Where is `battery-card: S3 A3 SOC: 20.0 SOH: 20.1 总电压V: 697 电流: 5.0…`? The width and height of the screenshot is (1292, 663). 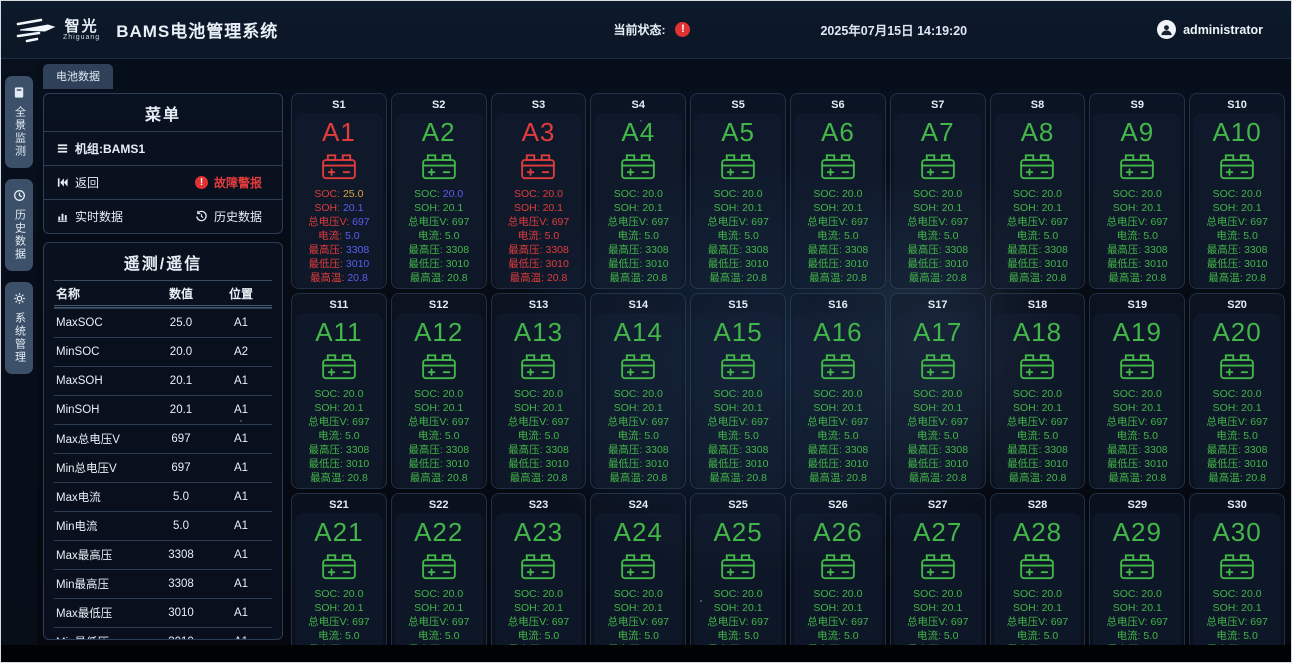
battery-card: S3 A3 SOC: 20.0 SOH: 20.1 总电压V: 697 电流: 5.0… is located at coordinates (538, 191).